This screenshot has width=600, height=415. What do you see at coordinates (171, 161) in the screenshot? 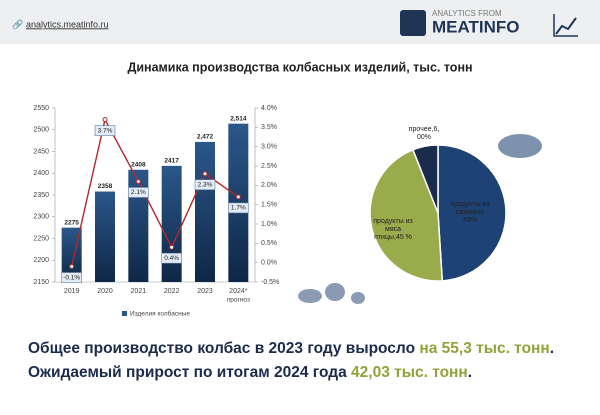
I see `bar-value-label: 2417` at bounding box center [171, 161].